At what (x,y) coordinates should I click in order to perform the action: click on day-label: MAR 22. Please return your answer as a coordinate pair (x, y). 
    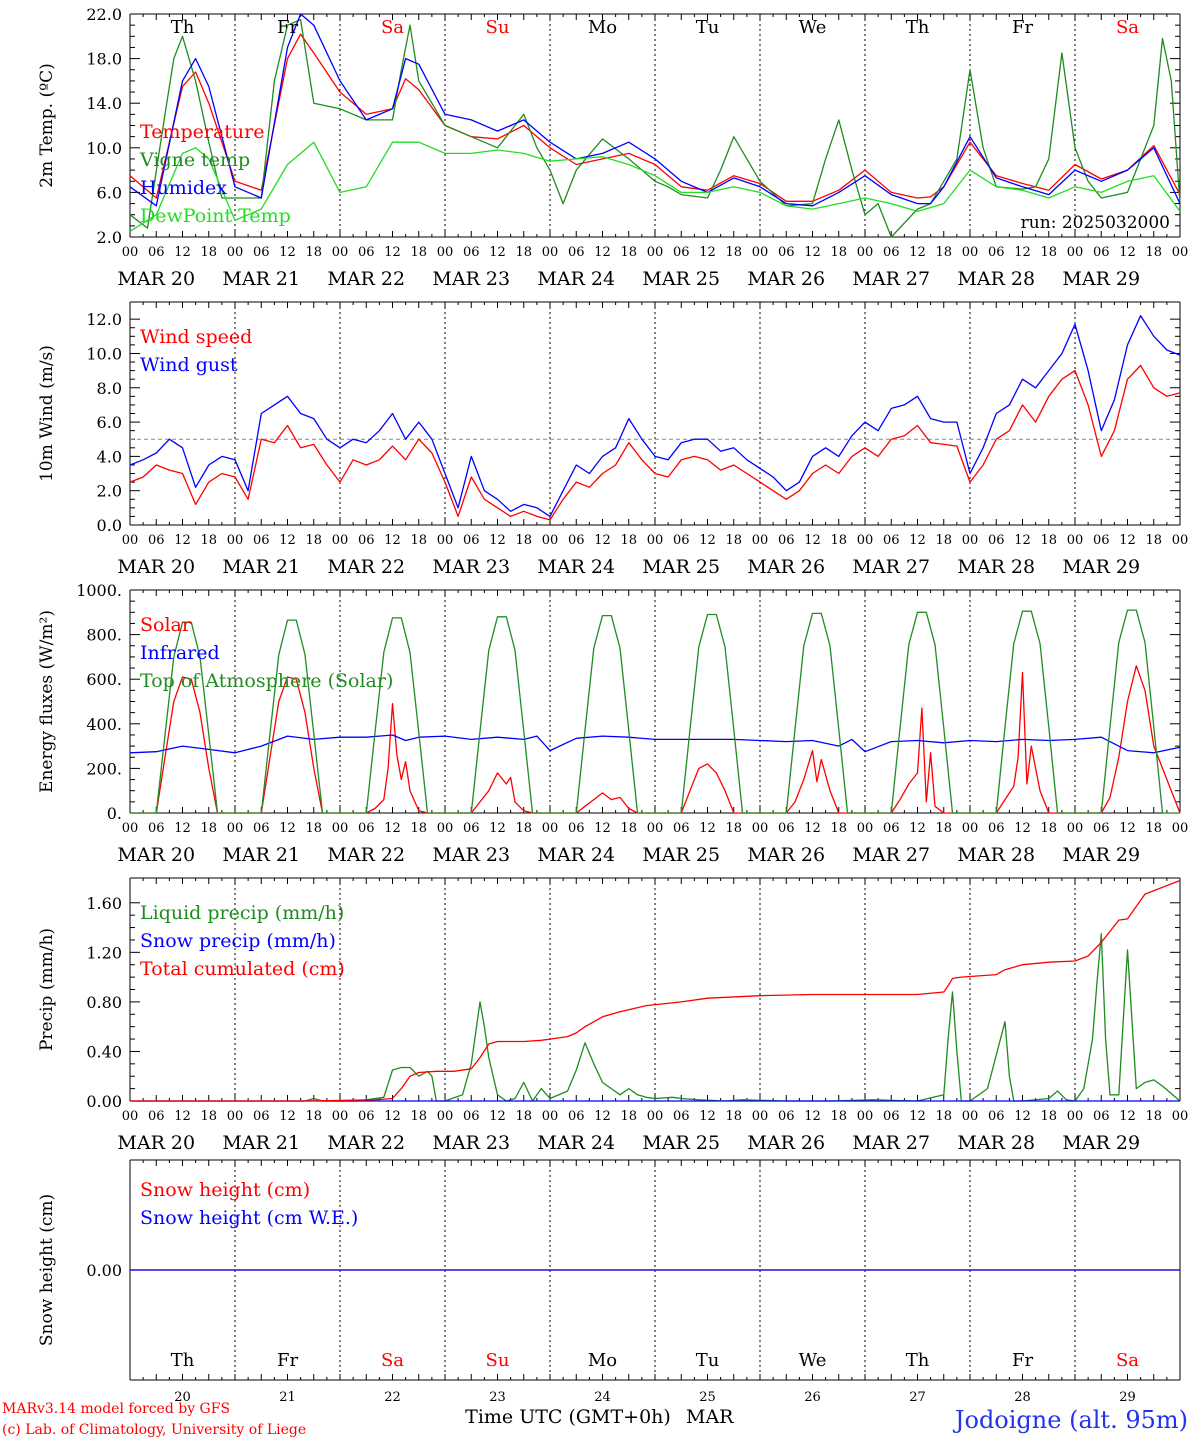
    Looking at the image, I should click on (366, 279).